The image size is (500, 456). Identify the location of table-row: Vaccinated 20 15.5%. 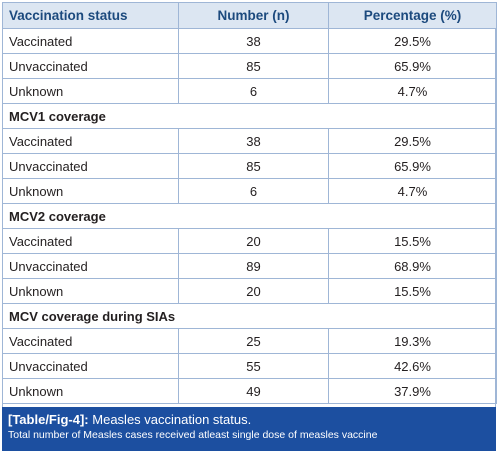
(249, 241).